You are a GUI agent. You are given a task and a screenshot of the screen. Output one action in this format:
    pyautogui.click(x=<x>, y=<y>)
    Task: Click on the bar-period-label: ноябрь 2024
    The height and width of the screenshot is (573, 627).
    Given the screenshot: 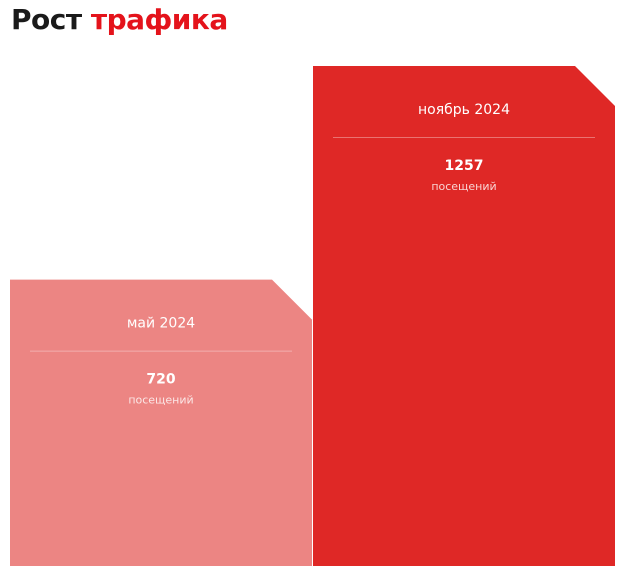 What is the action you would take?
    pyautogui.click(x=464, y=110)
    